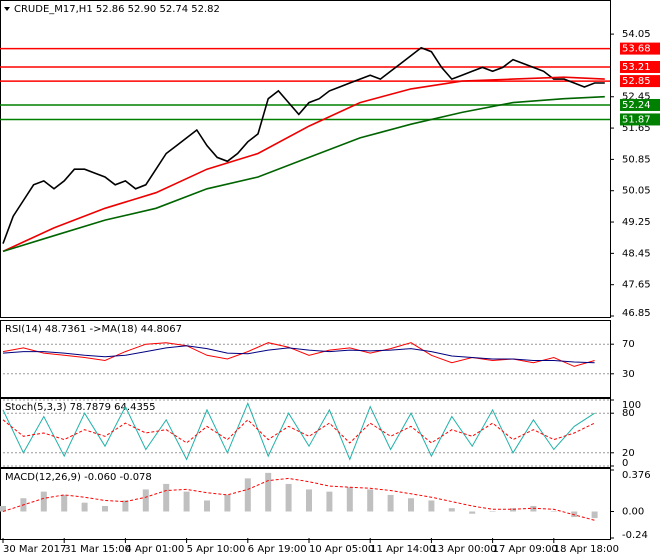 This screenshot has height=560, width=660. Describe the element at coordinates (402, 549) in the screenshot. I see `x-tick-label: 11 Apr 14:00` at that location.